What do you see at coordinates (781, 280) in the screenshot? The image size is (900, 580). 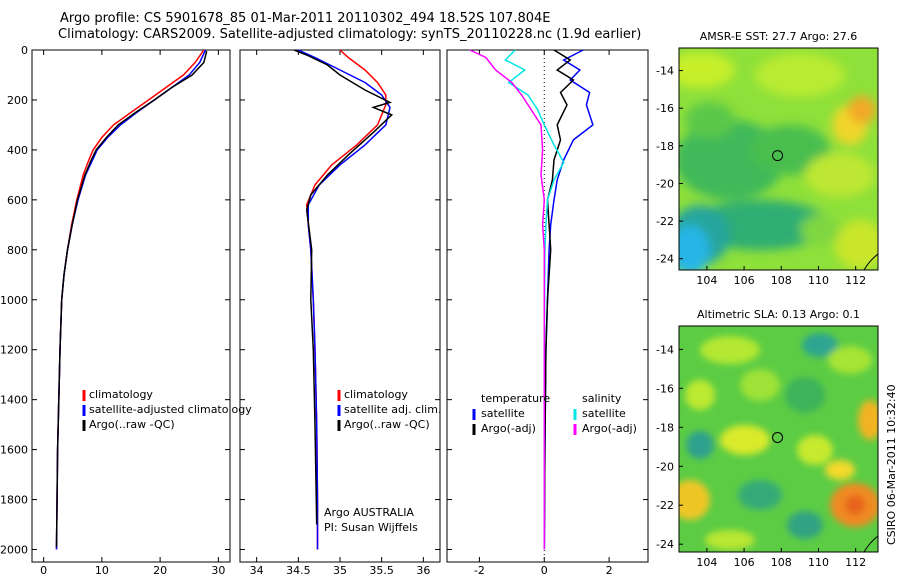 I see `sst-map-xtick-label: 108` at bounding box center [781, 280].